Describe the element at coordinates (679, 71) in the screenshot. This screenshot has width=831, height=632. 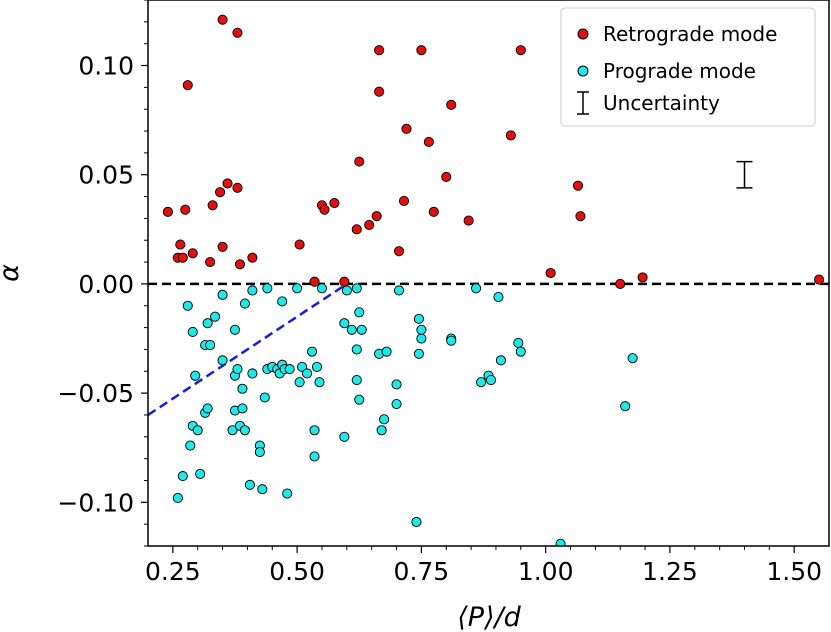
I see `legend-label-prograde: Prograde mode` at that location.